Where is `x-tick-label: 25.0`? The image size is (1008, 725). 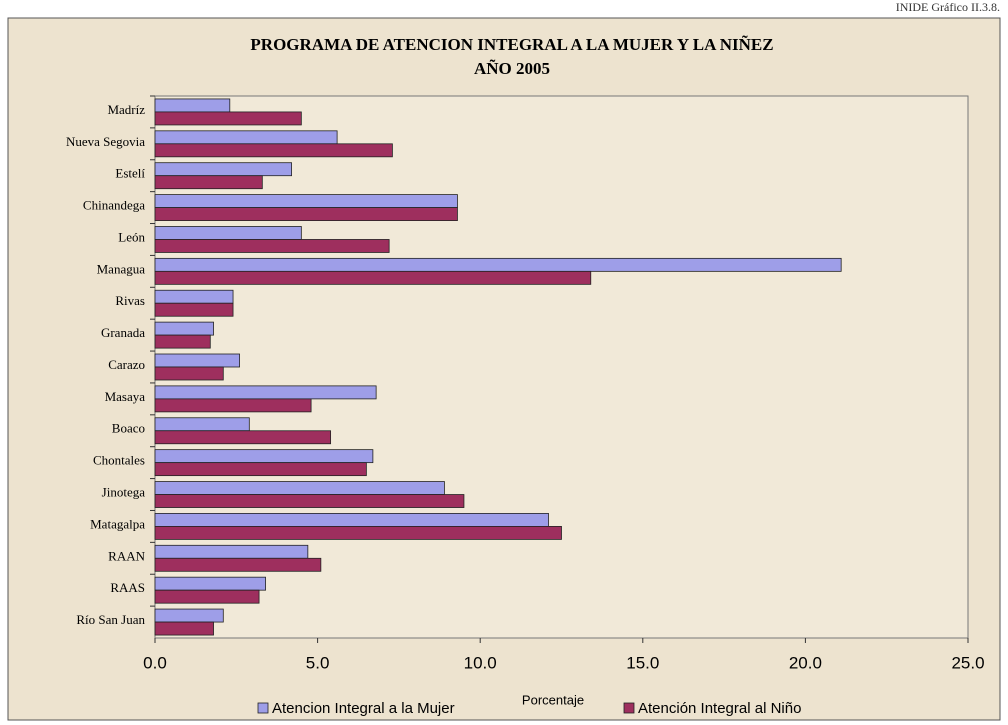
x-tick-label: 25.0 is located at coordinates (967, 662).